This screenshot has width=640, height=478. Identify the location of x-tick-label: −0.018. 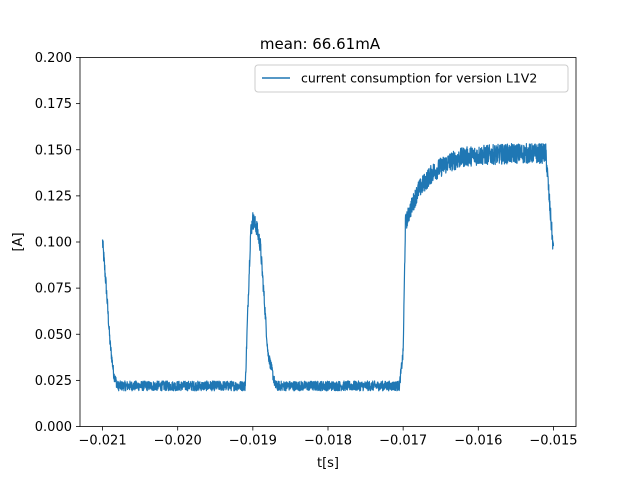
(328, 441).